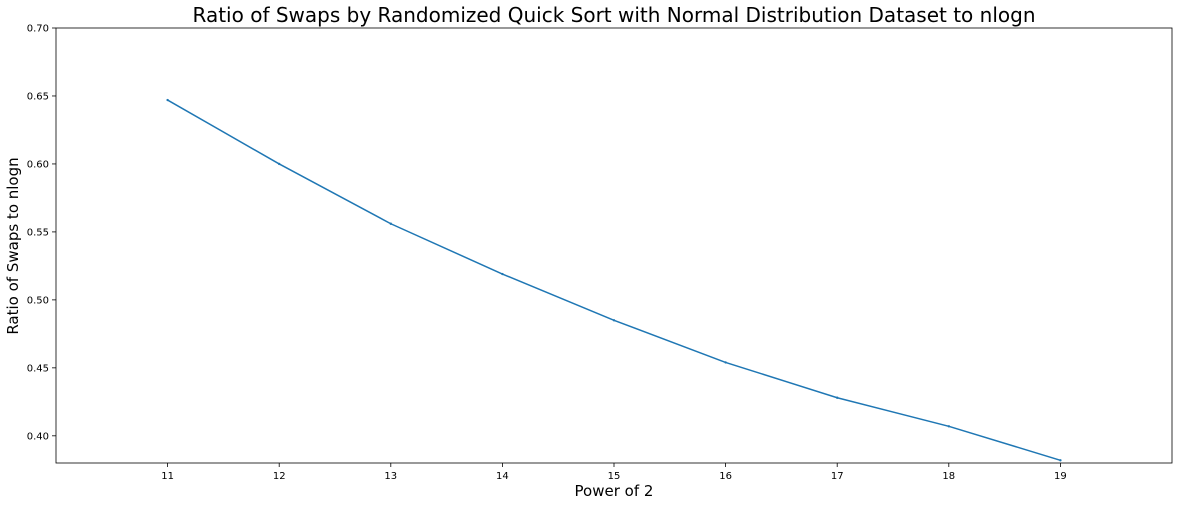 Image resolution: width=1178 pixels, height=506 pixels. I want to click on x-tick-label: 19, so click(1060, 476).